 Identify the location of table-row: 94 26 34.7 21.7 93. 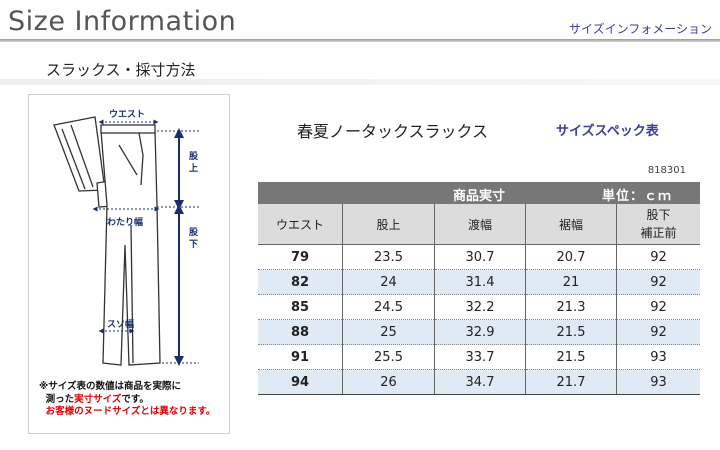
(479, 382).